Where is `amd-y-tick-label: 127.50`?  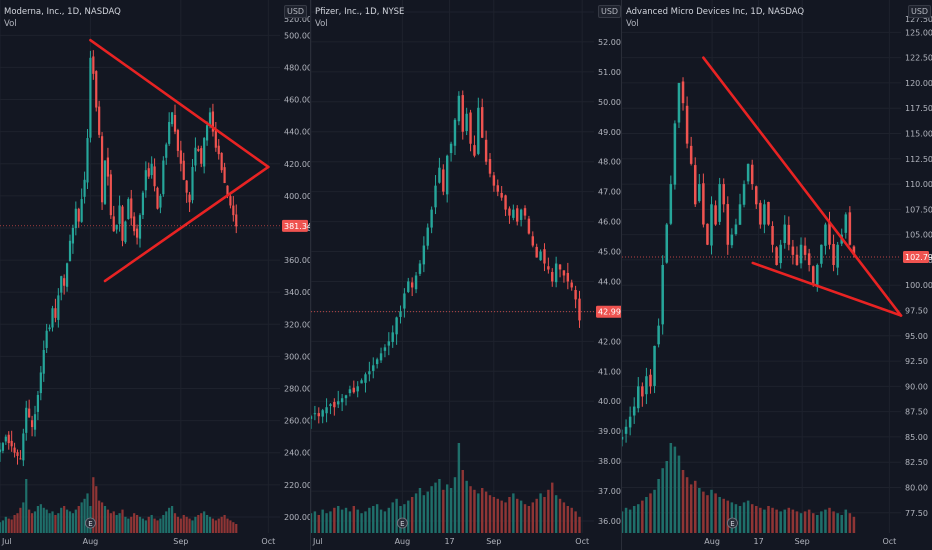 amd-y-tick-label: 127.50 is located at coordinates (918, 19).